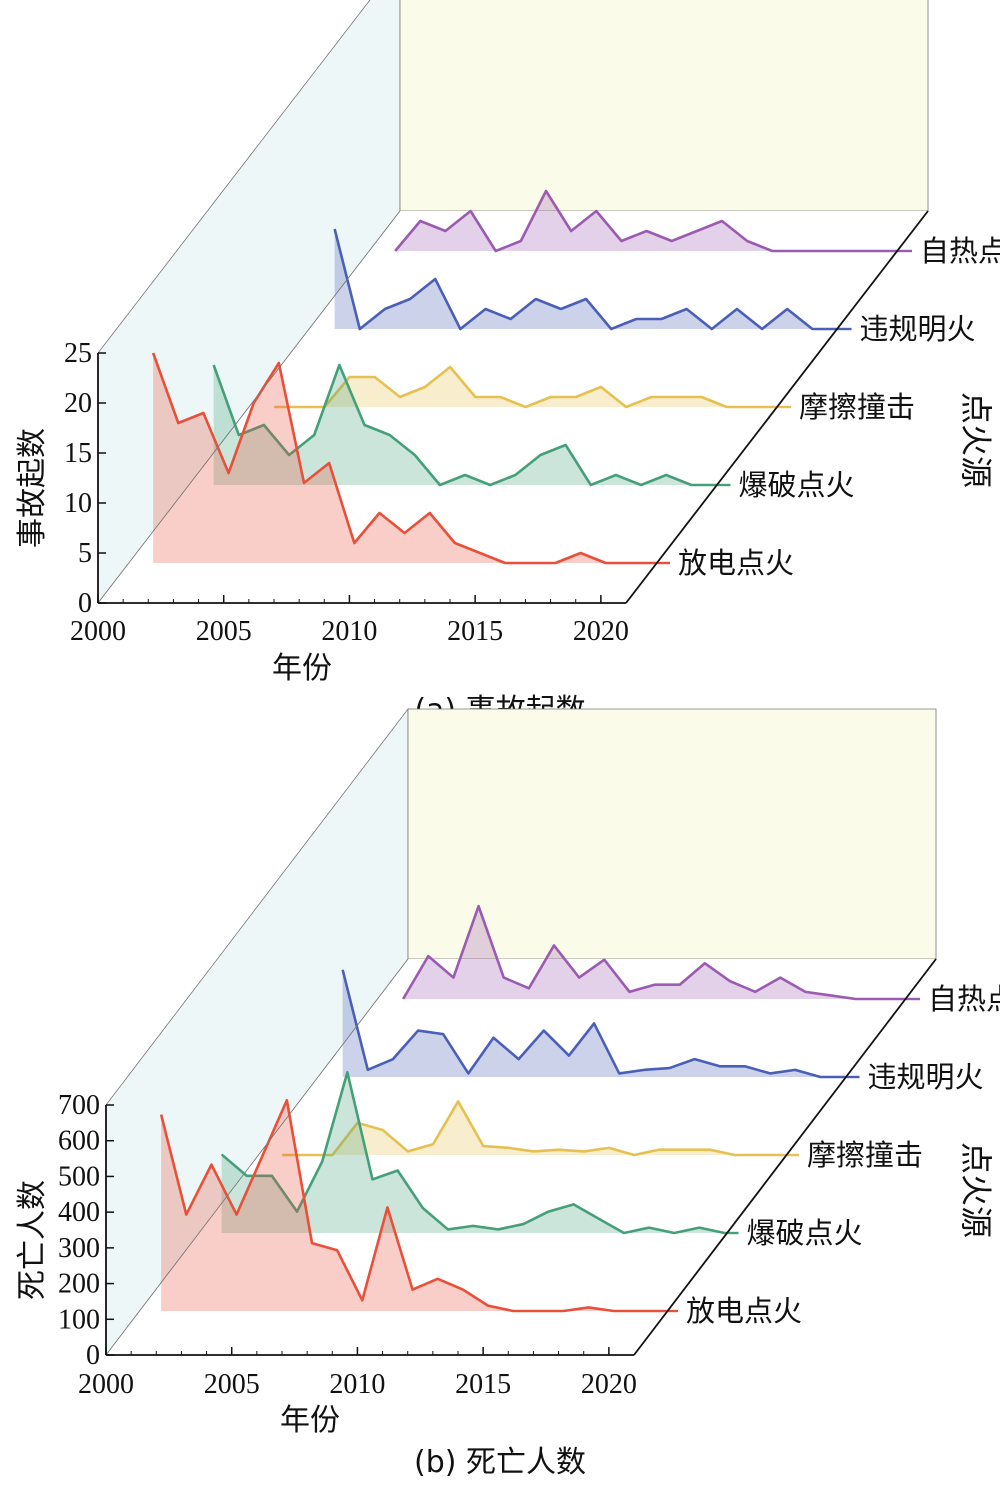  Describe the element at coordinates (79, 1284) in the screenshot. I see `y-tick-label-200: 200` at that location.